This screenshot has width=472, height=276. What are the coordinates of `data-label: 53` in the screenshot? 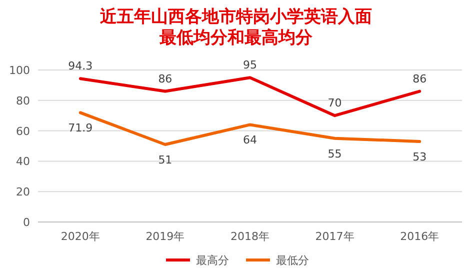 It's located at (419, 157).